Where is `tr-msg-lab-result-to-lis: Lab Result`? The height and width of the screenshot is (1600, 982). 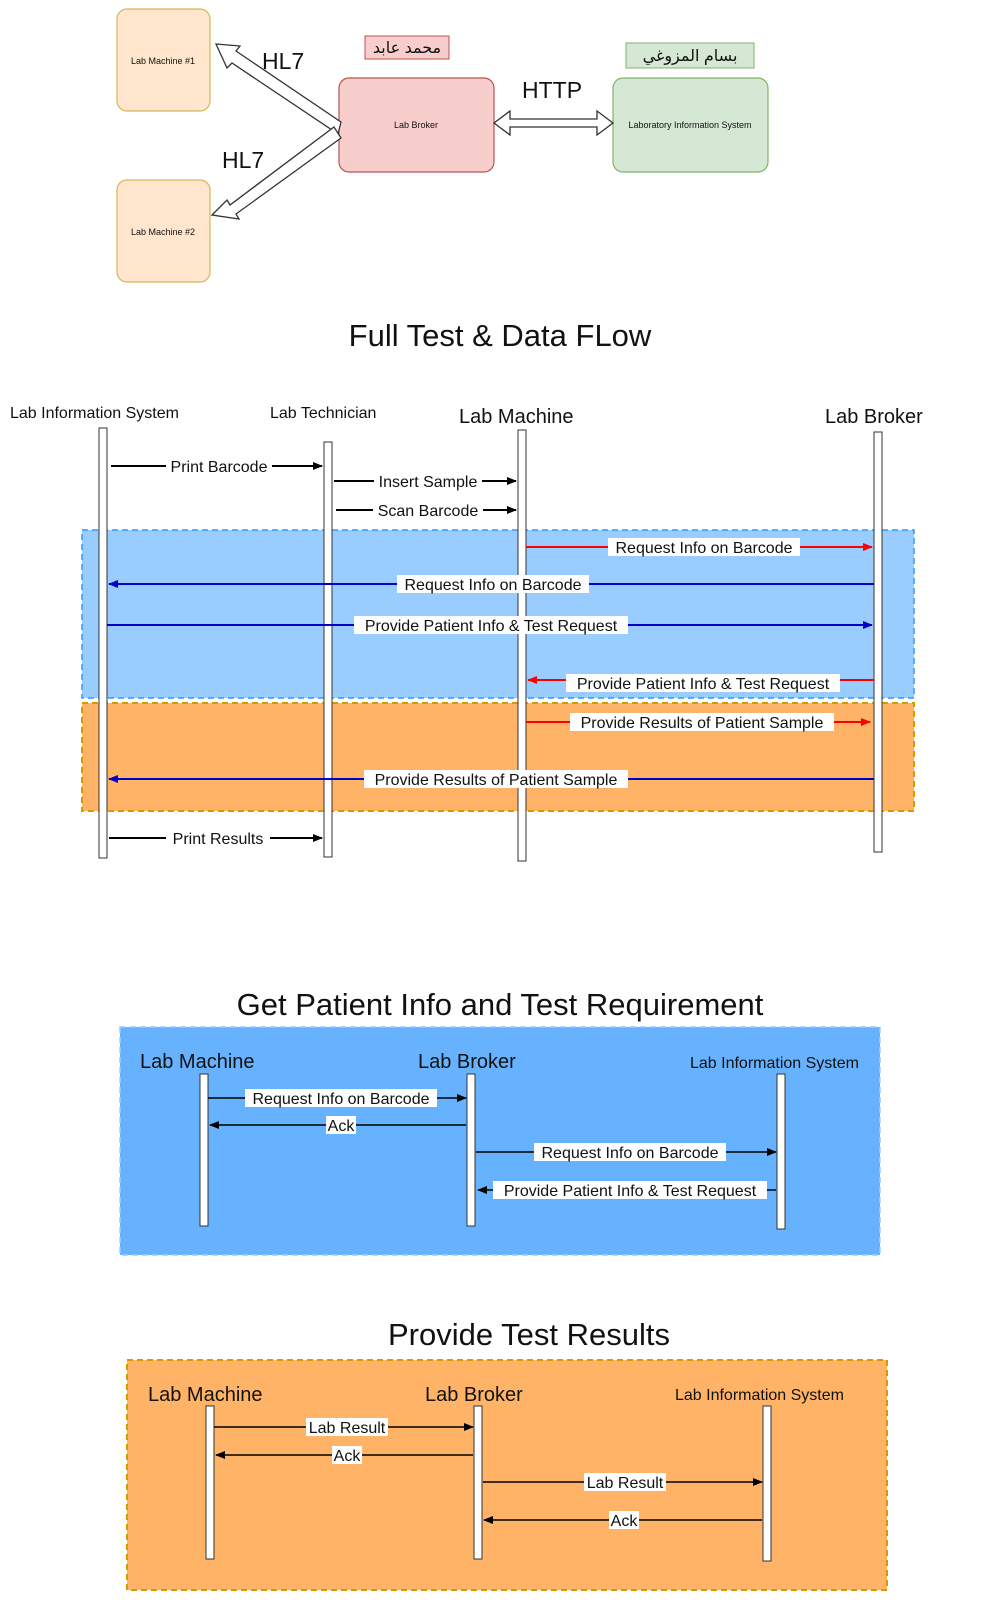 tr-msg-lab-result-to-lis: Lab Result is located at coordinates (623, 1482).